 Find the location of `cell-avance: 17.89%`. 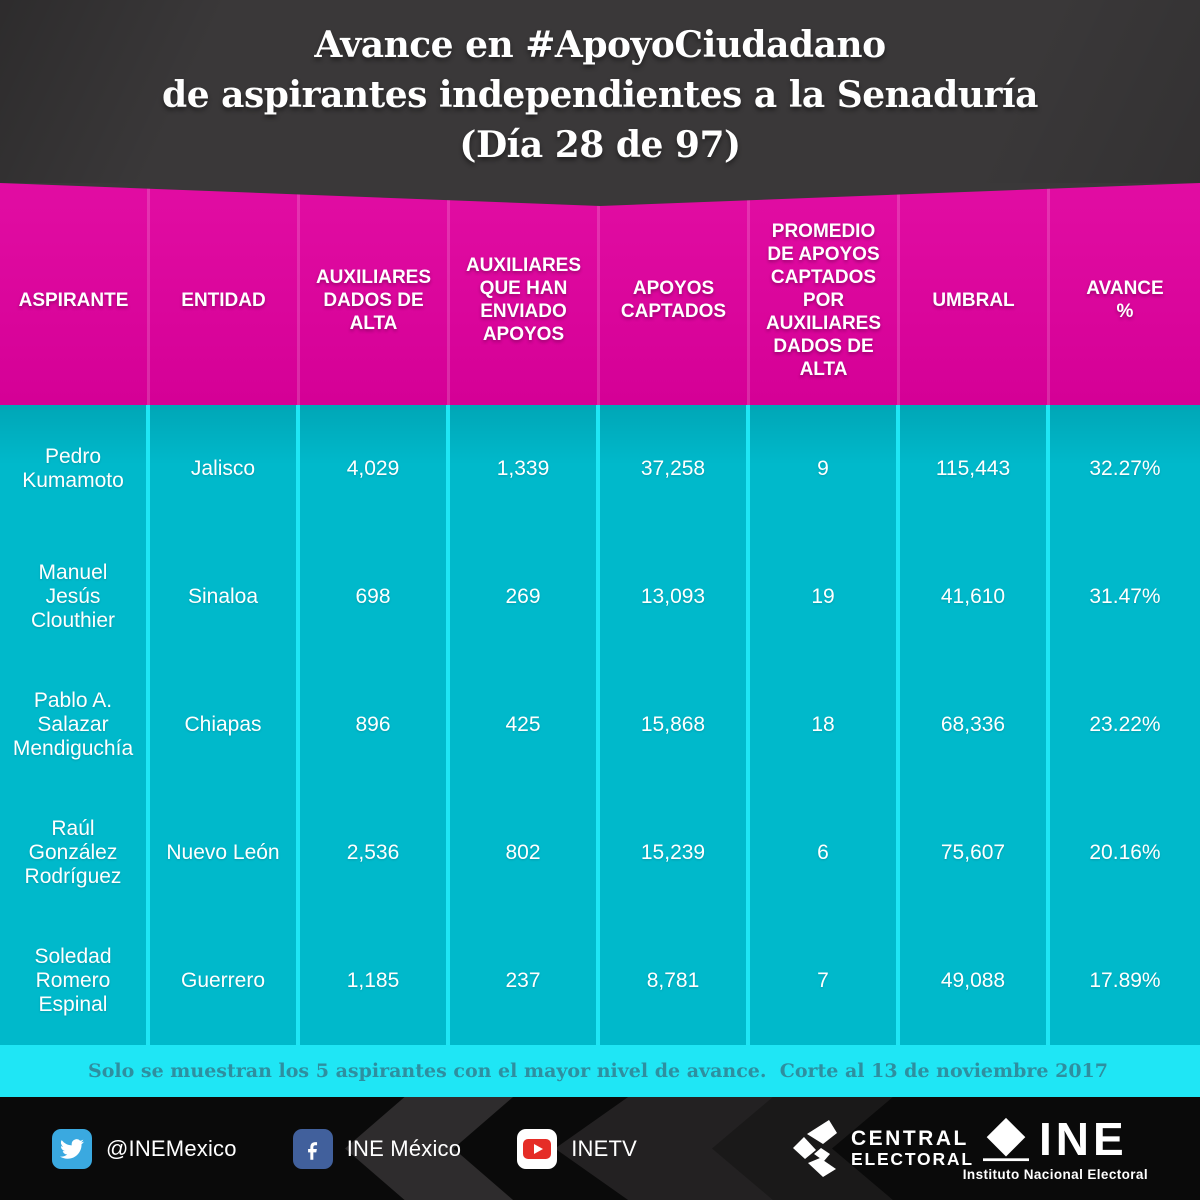

cell-avance: 17.89% is located at coordinates (1125, 980).